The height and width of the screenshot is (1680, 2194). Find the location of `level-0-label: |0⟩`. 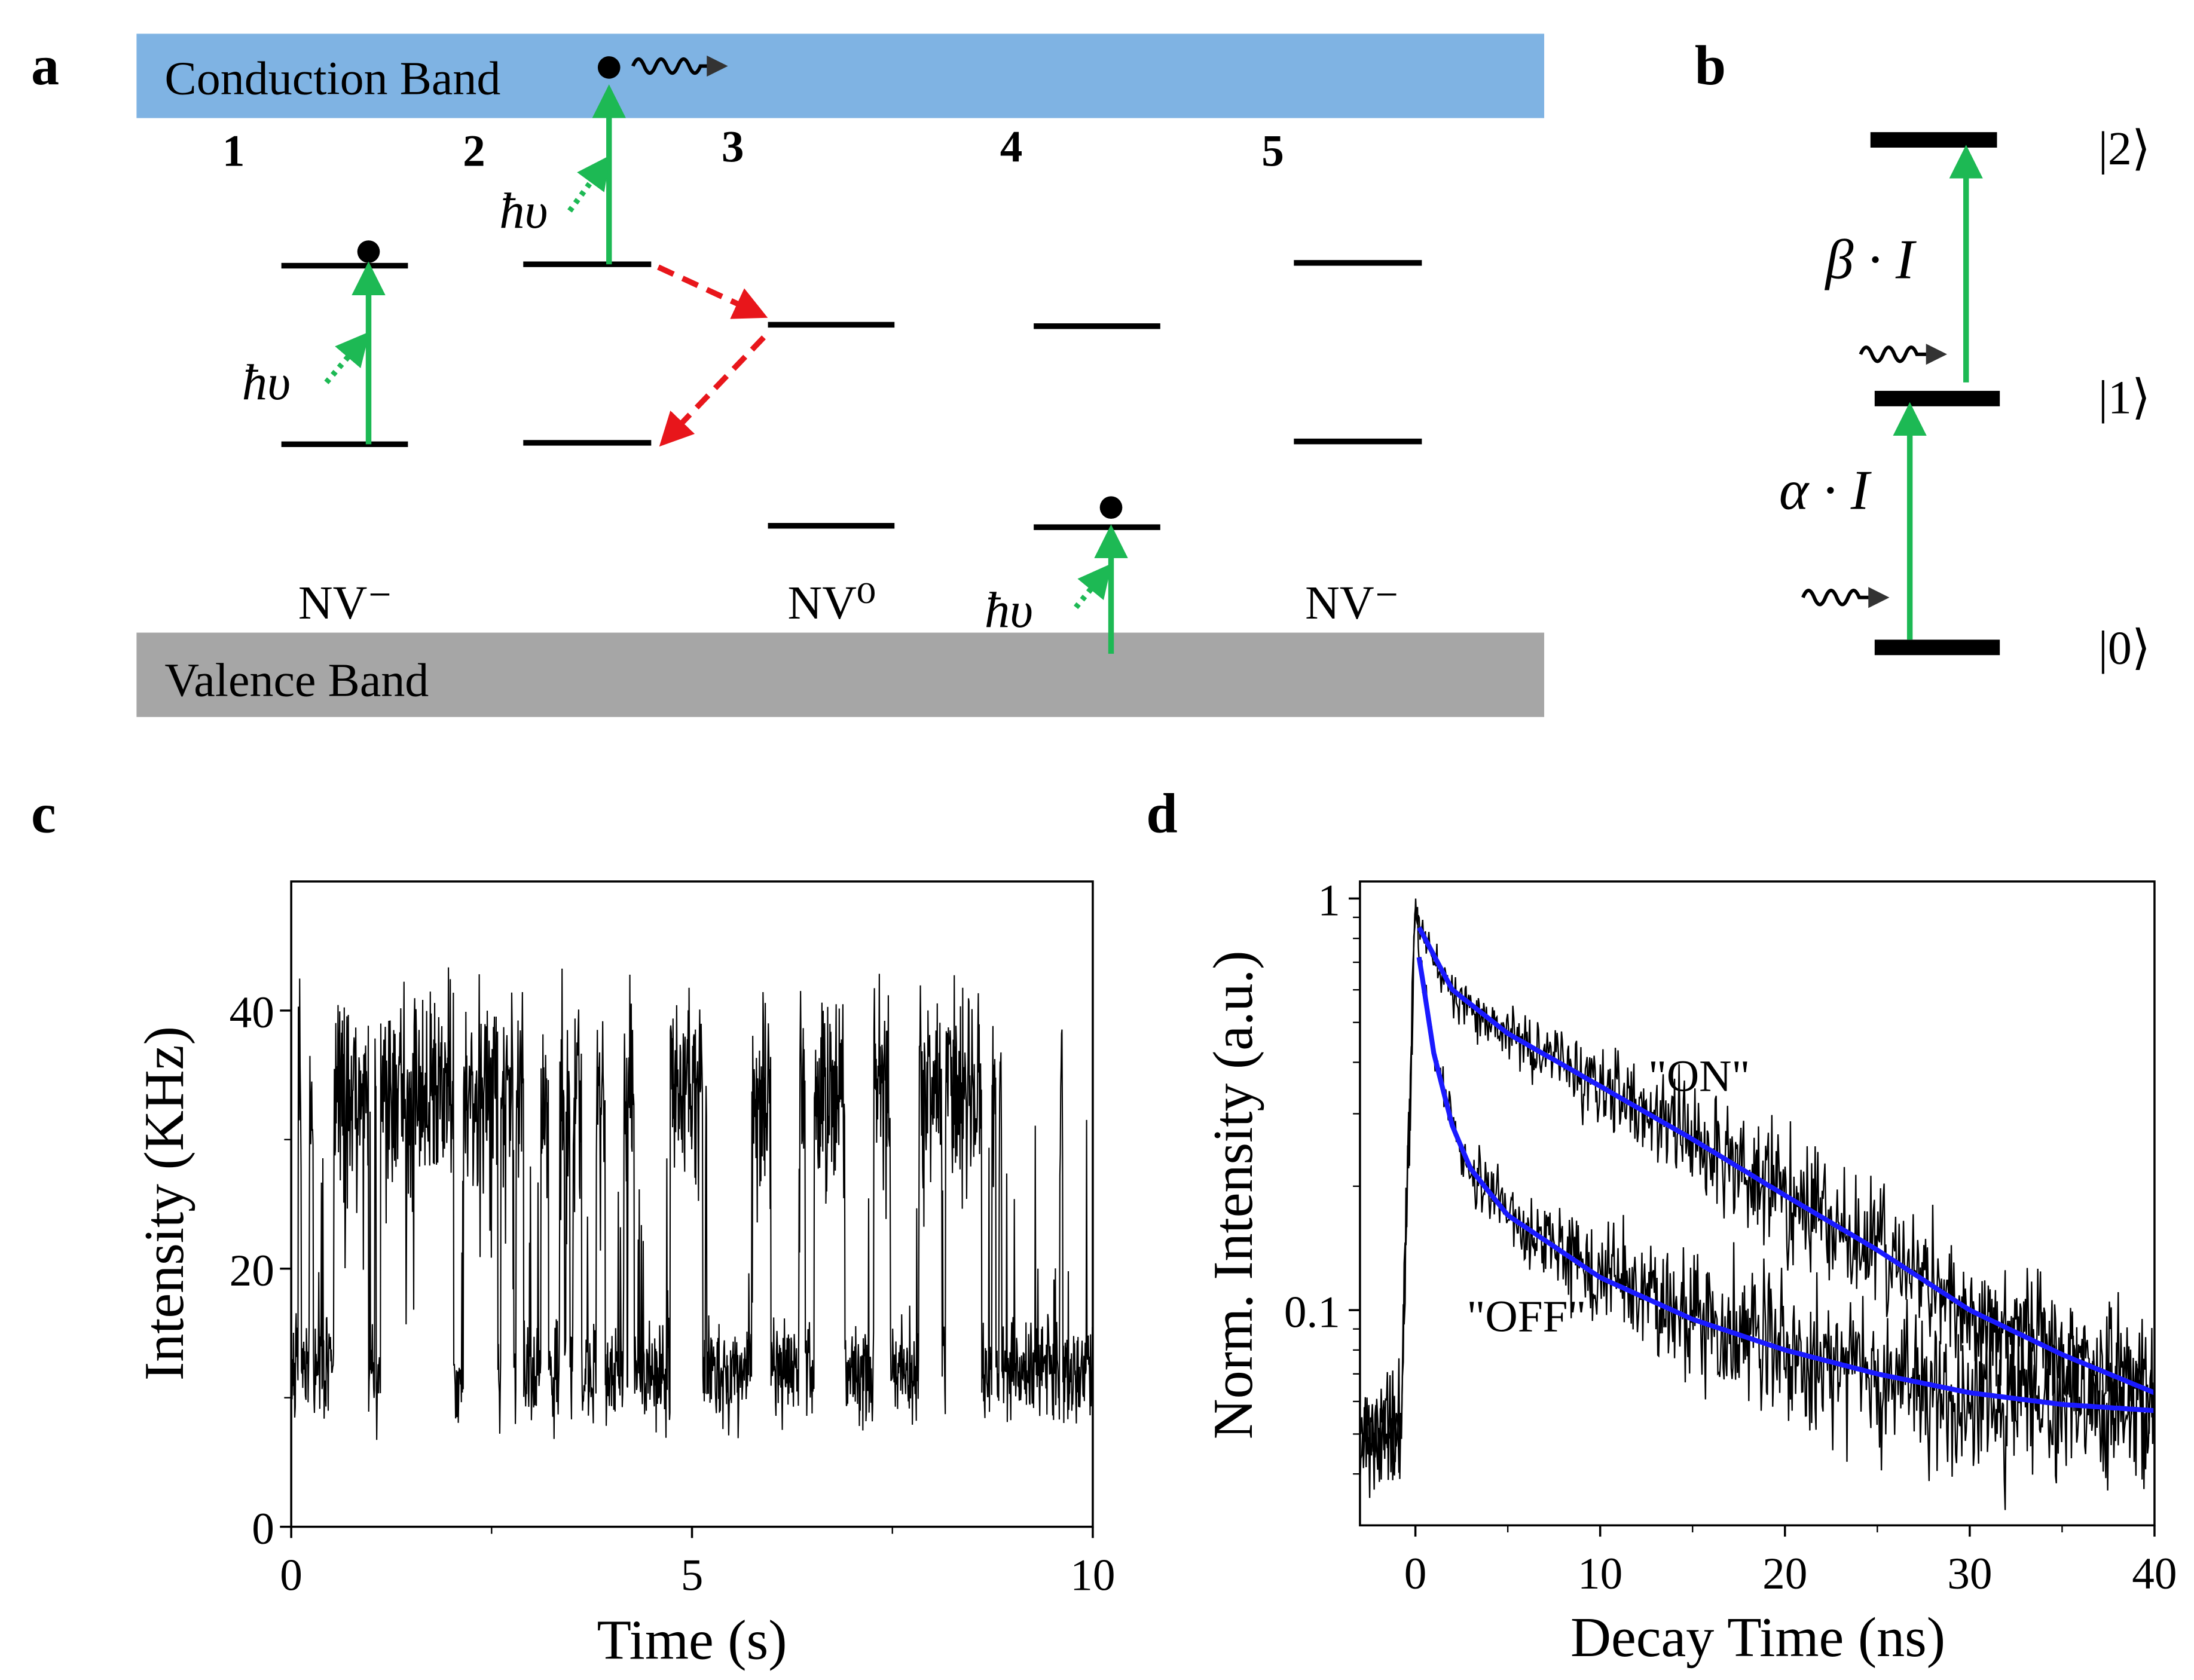

level-0-label: |0⟩ is located at coordinates (2124, 648).